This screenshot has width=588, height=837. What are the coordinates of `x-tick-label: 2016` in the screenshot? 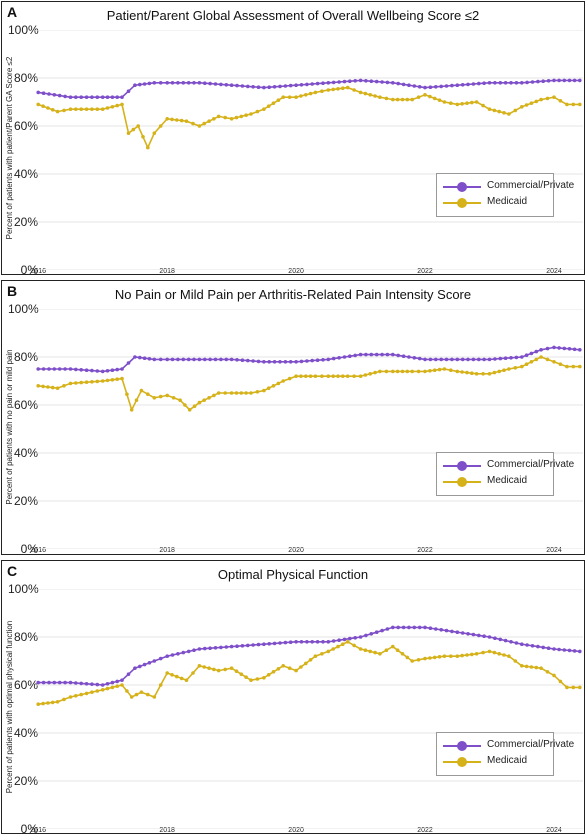 It's located at (38, 830).